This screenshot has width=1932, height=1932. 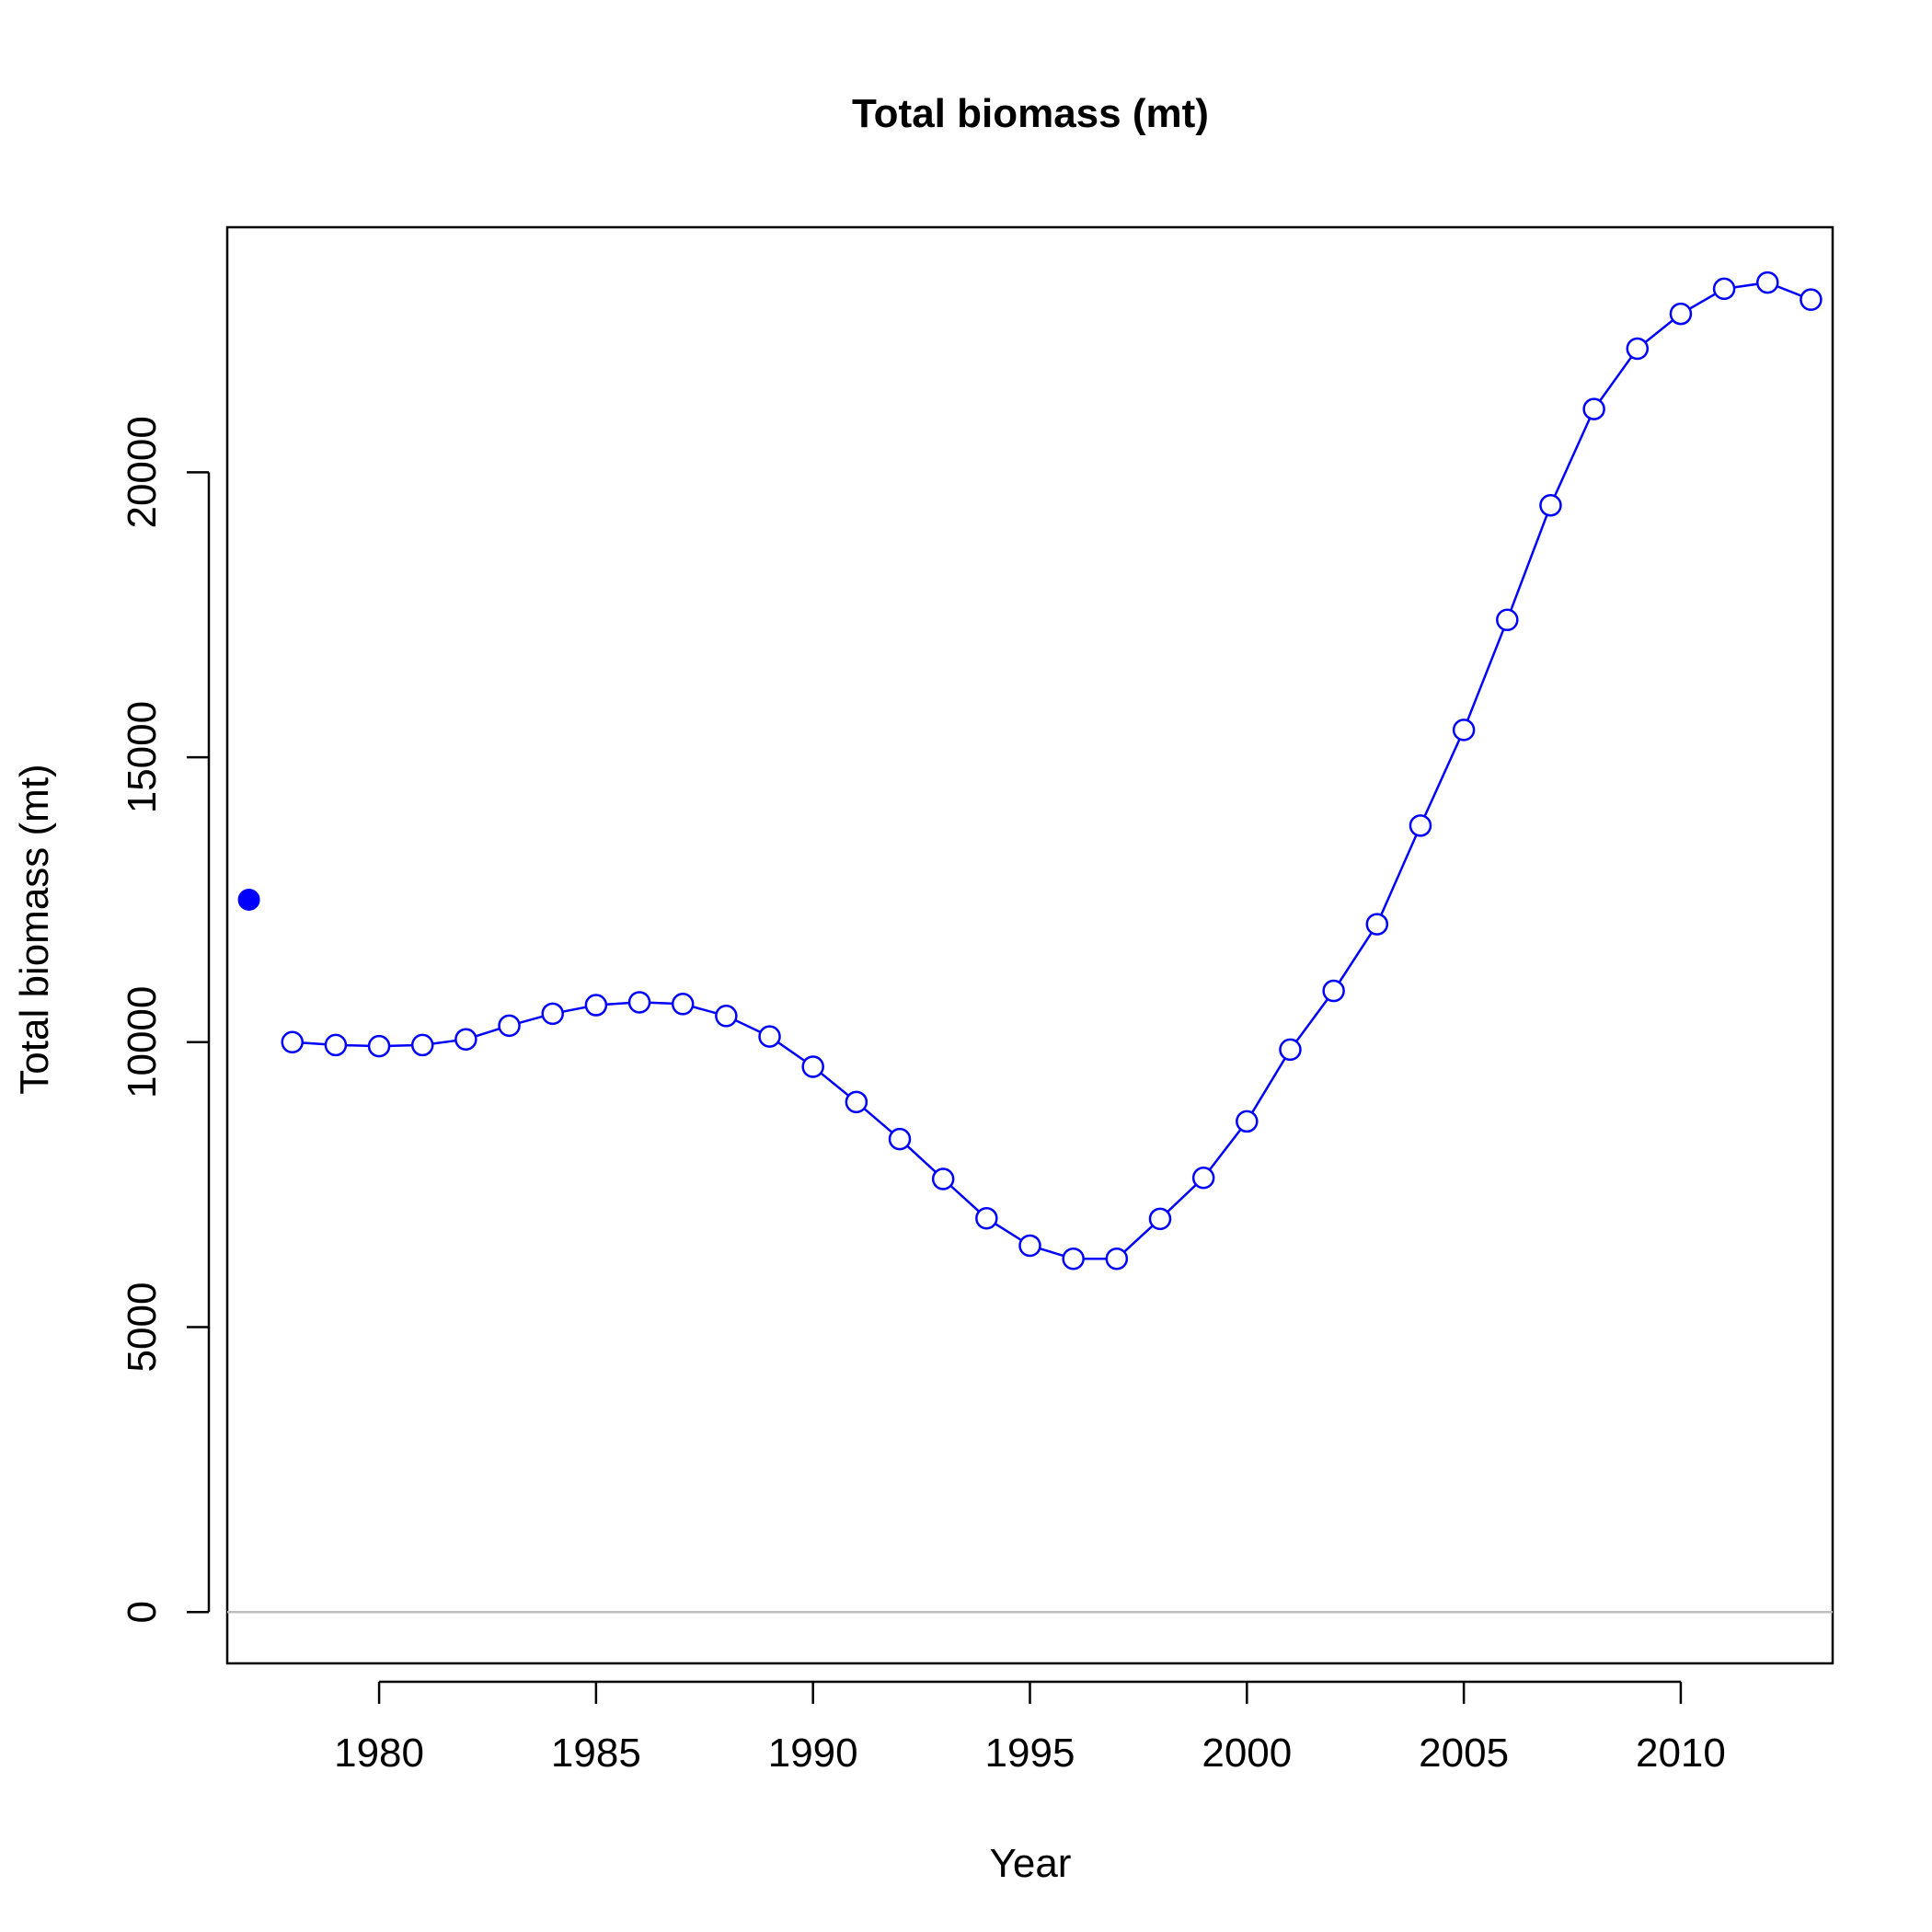 What do you see at coordinates (142, 1327) in the screenshot?
I see `y-tick-label: 5000` at bounding box center [142, 1327].